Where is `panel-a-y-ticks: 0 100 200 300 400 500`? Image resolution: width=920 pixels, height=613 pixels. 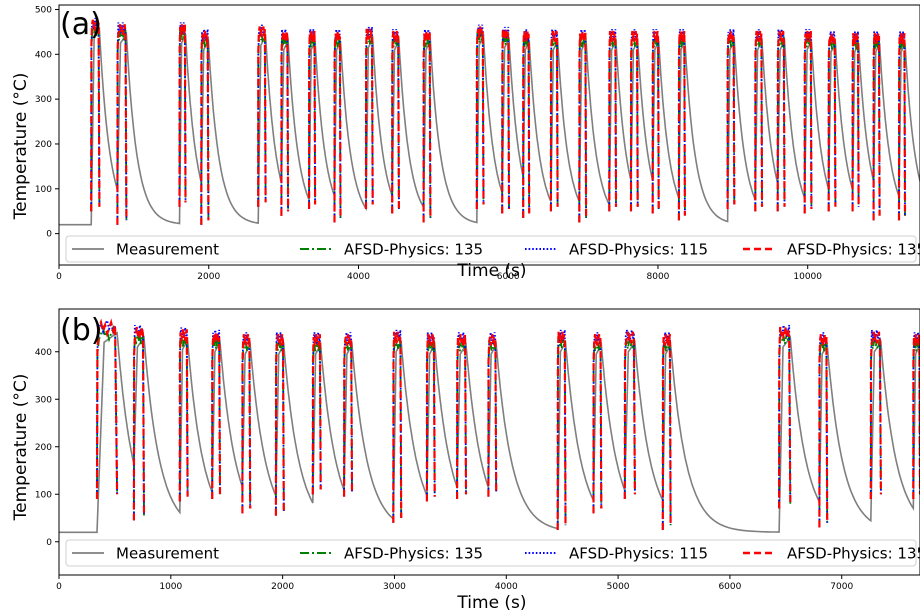 panel-a-y-ticks: 0 100 200 300 400 500 is located at coordinates (47, 122).